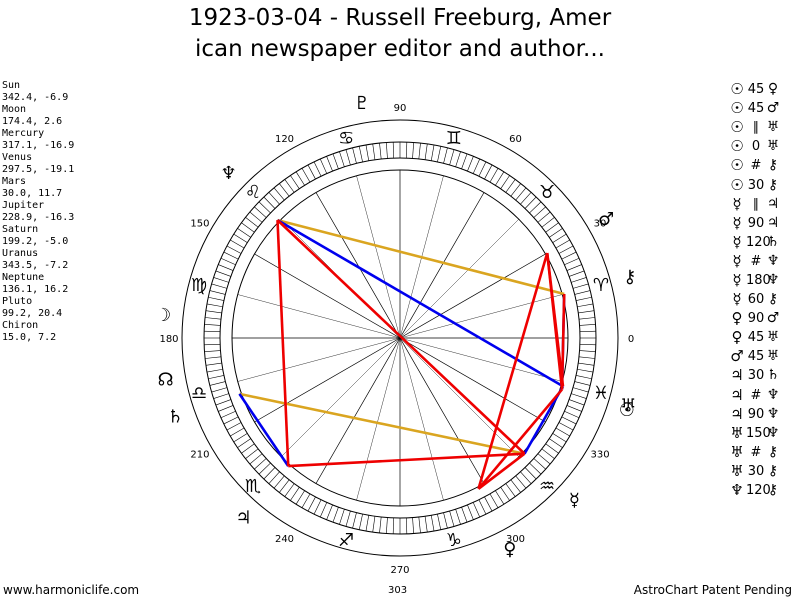 The image size is (800, 600). What do you see at coordinates (600, 455) in the screenshot?
I see `degree-label: 330` at bounding box center [600, 455].